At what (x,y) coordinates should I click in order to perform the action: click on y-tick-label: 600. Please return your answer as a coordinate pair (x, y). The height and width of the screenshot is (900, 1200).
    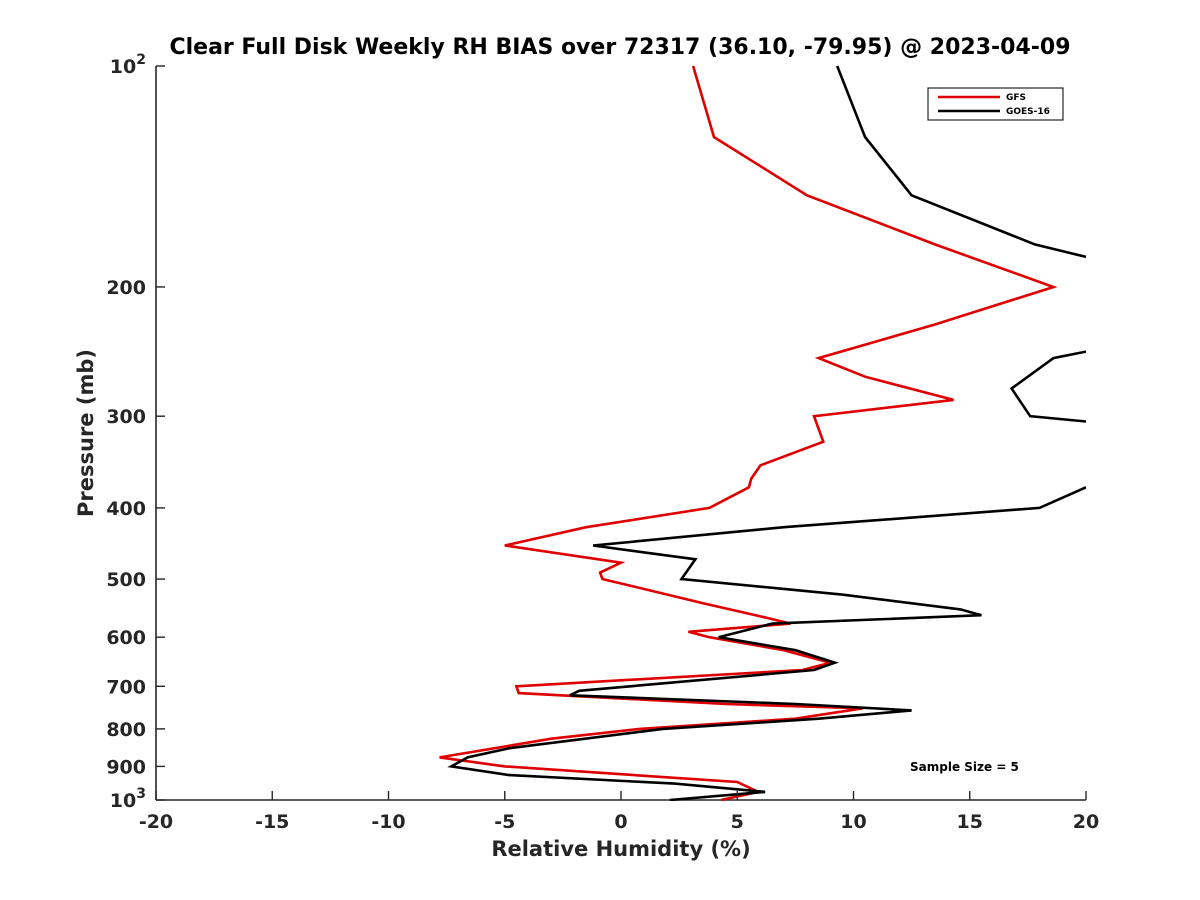
    Looking at the image, I should click on (126, 638).